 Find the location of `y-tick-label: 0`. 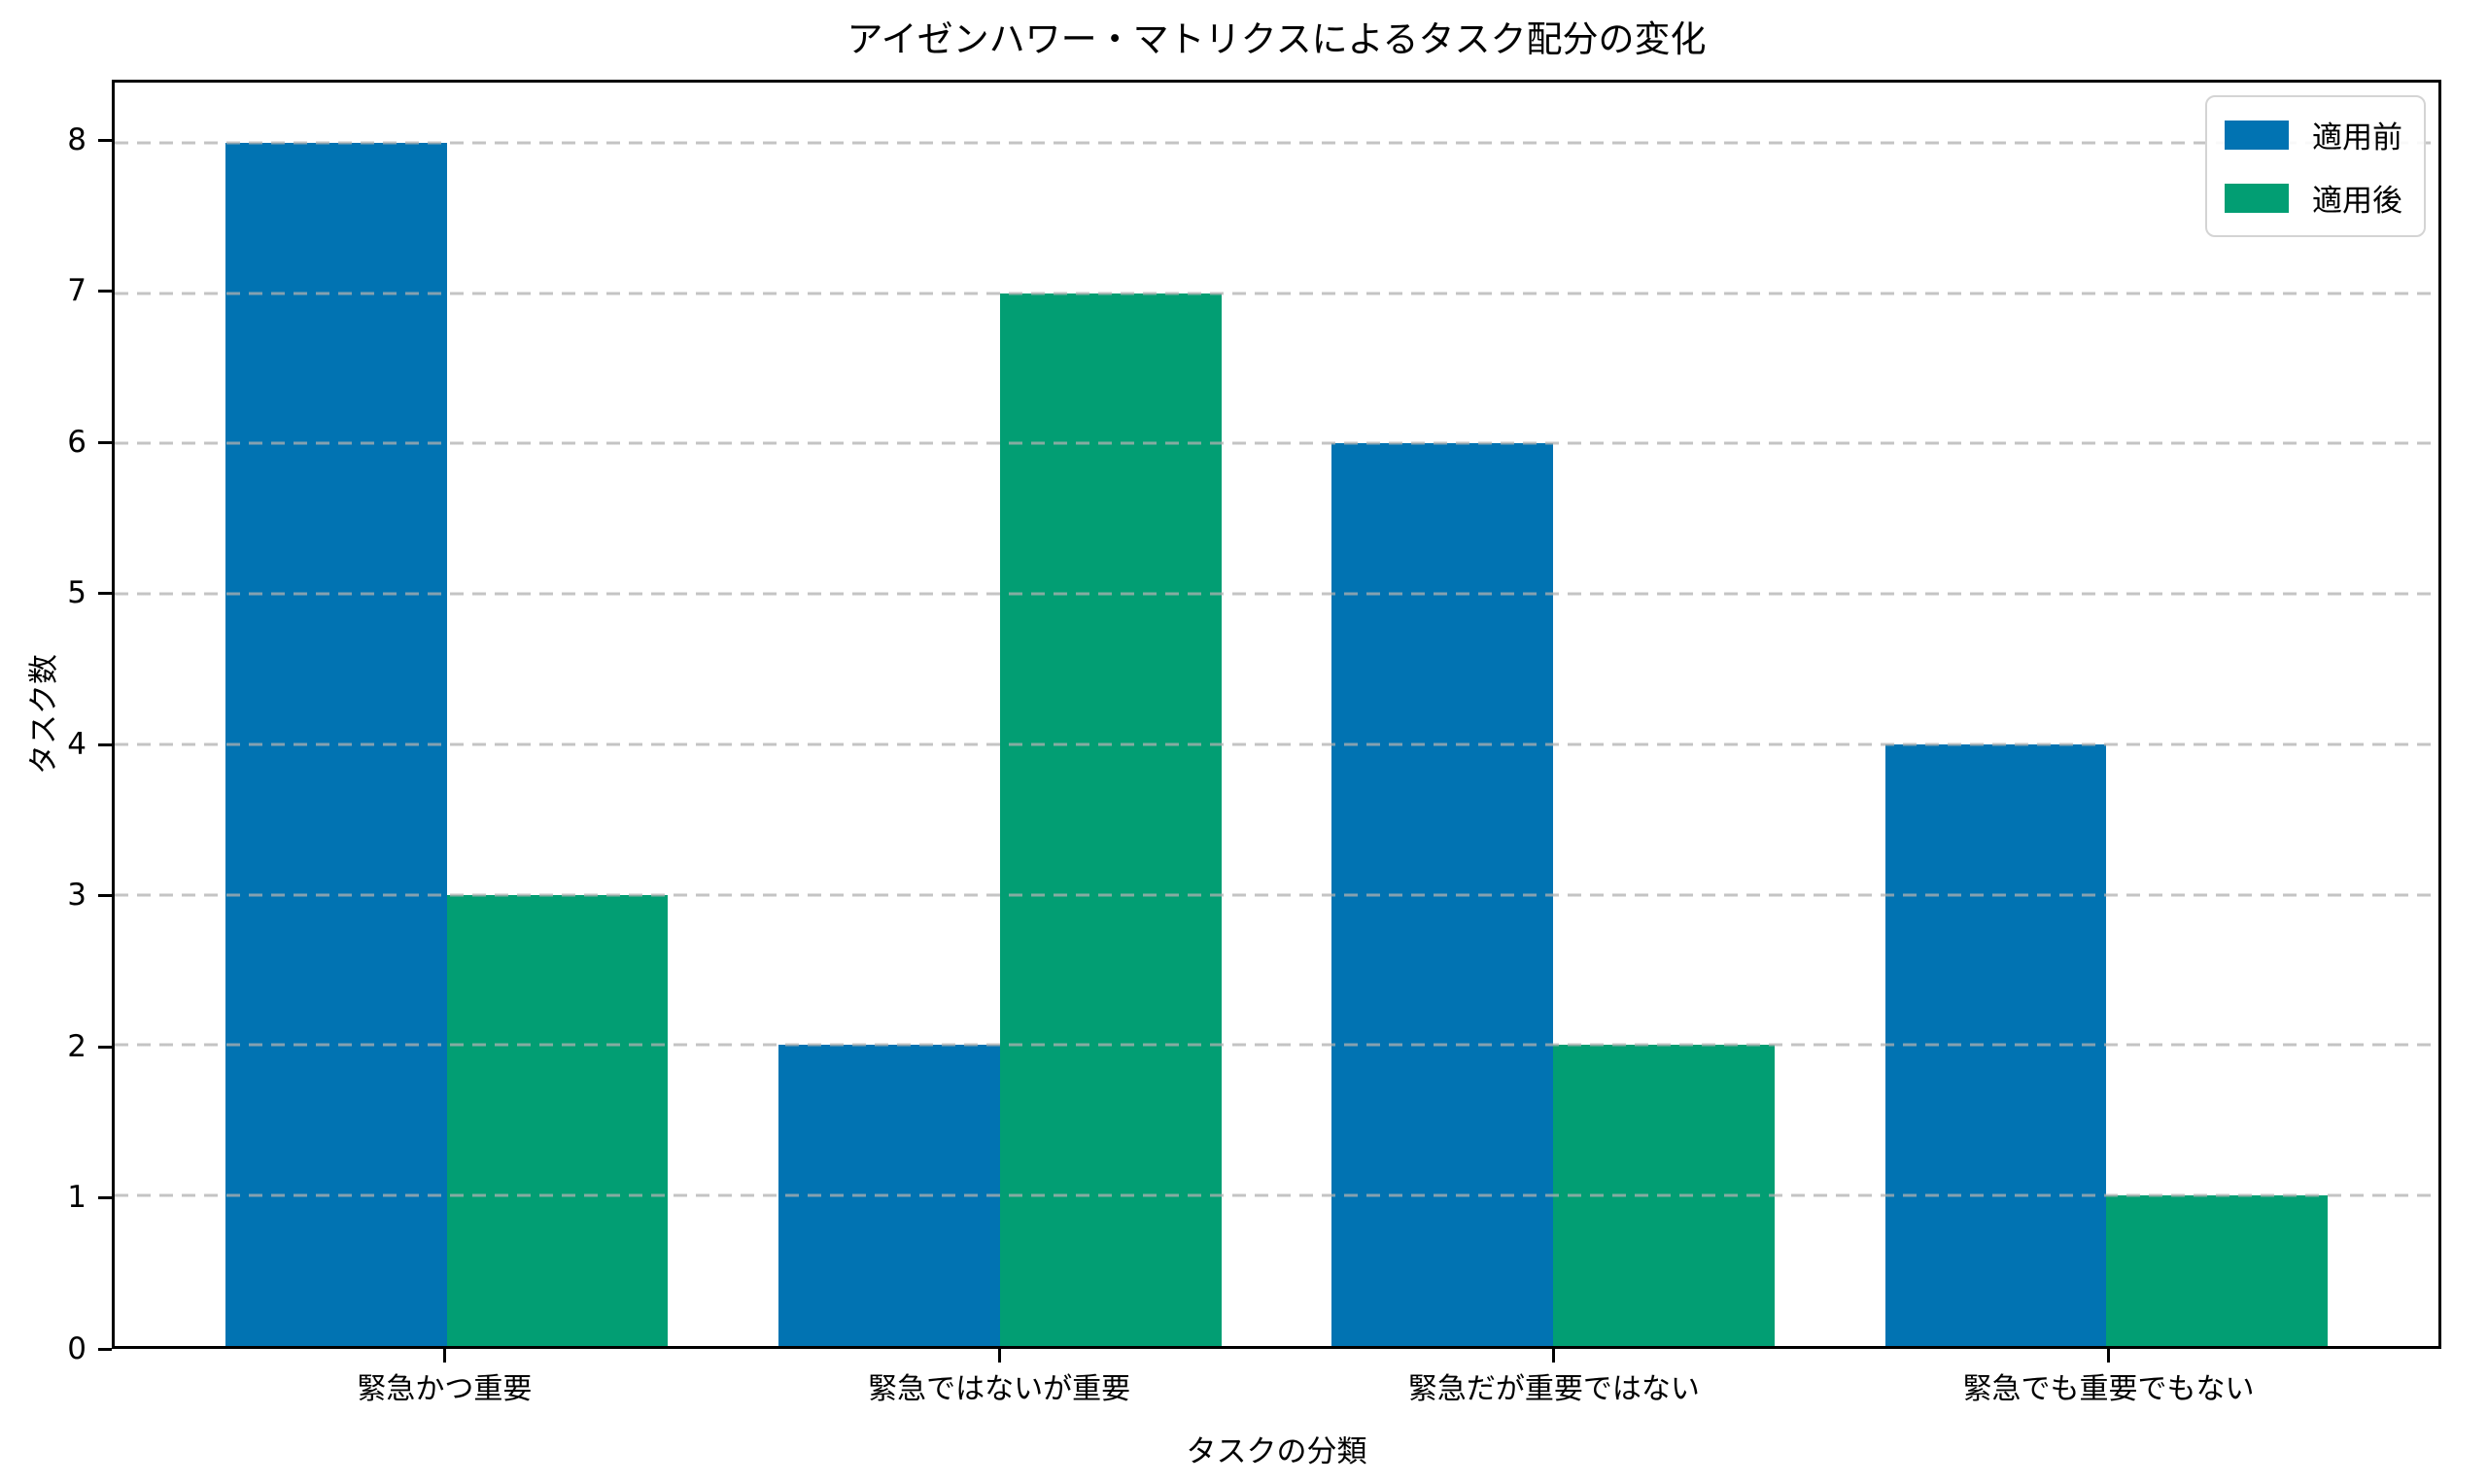

y-tick-label: 0 is located at coordinates (76, 1348).